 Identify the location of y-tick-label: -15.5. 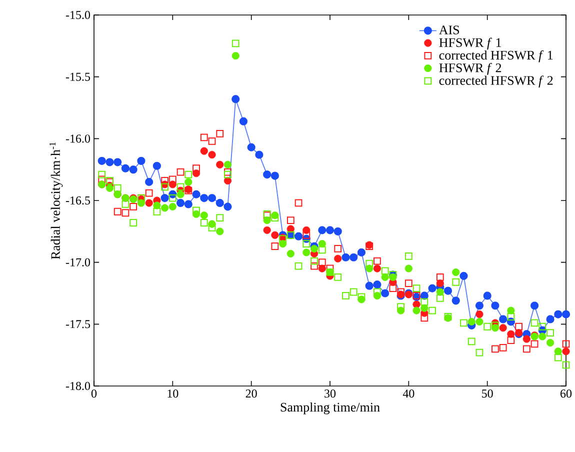
(78, 76).